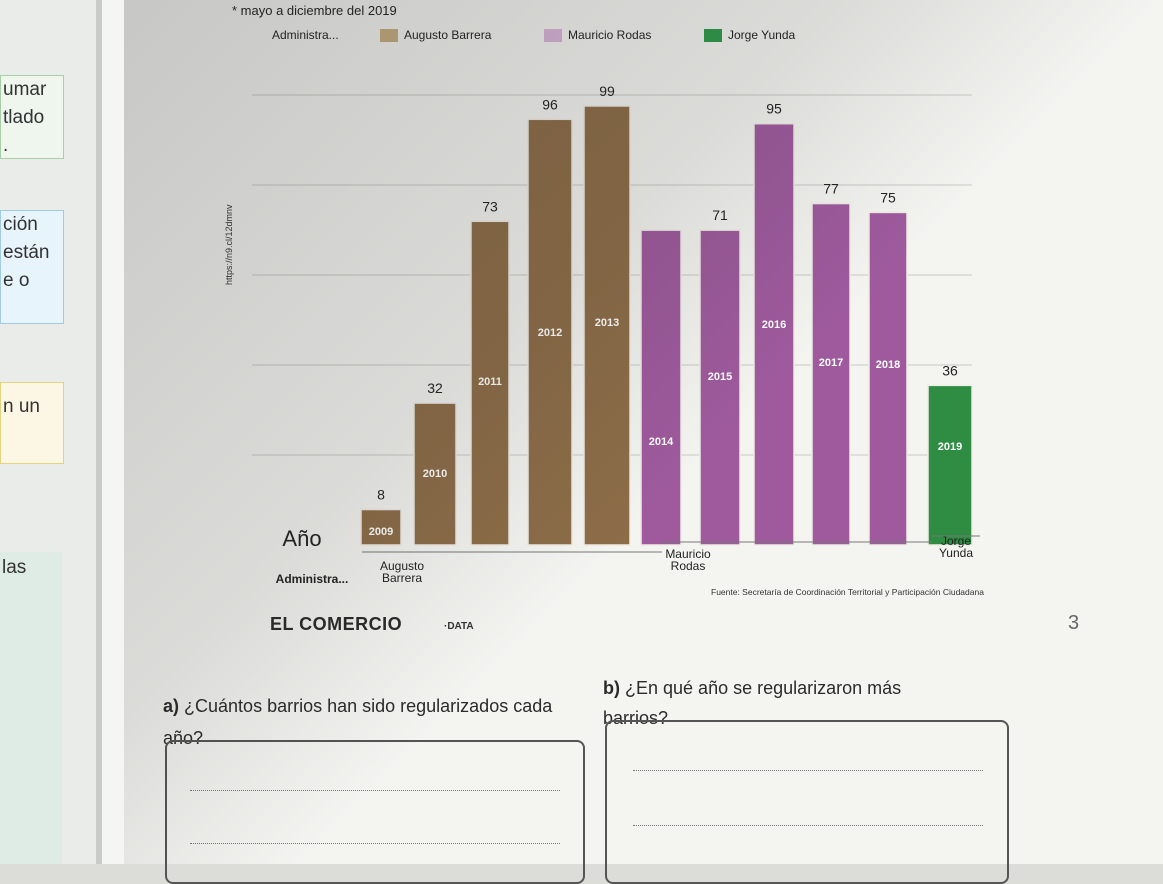 Image resolution: width=1163 pixels, height=884 pixels. Describe the element at coordinates (611, 688) in the screenshot. I see `question-b-letter: b)` at that location.